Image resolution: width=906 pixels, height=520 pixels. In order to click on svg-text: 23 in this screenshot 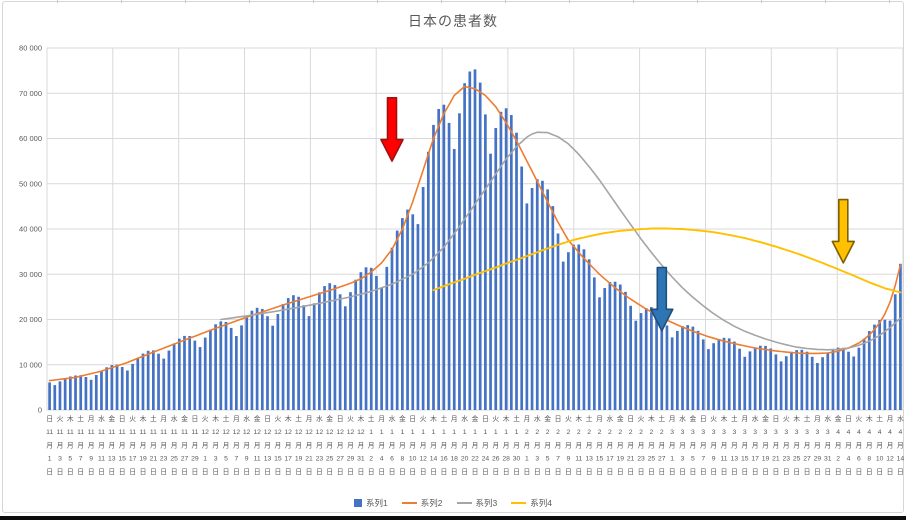, I will do `click(320, 459)`.